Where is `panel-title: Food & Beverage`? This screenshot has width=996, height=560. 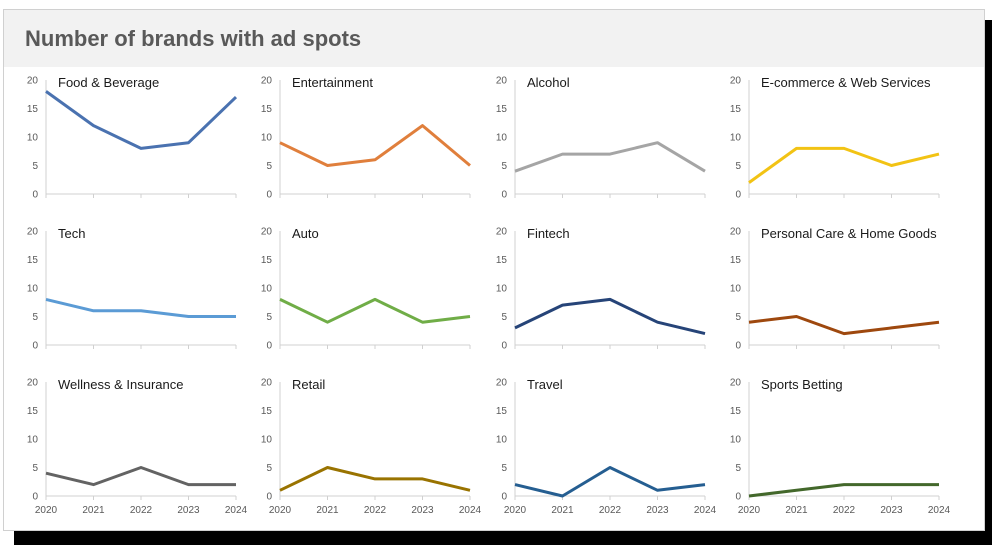
panel-title: Food & Beverage is located at coordinates (108, 82).